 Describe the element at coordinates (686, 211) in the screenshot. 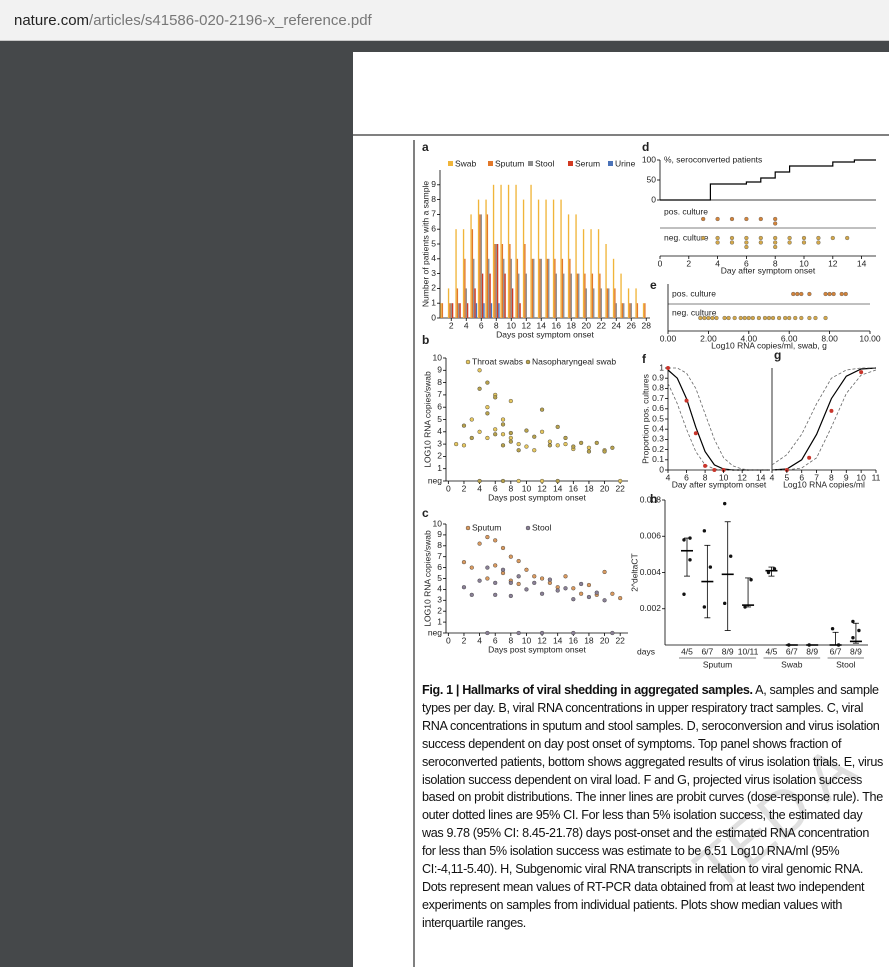

I see `row-label: pos. culture` at that location.